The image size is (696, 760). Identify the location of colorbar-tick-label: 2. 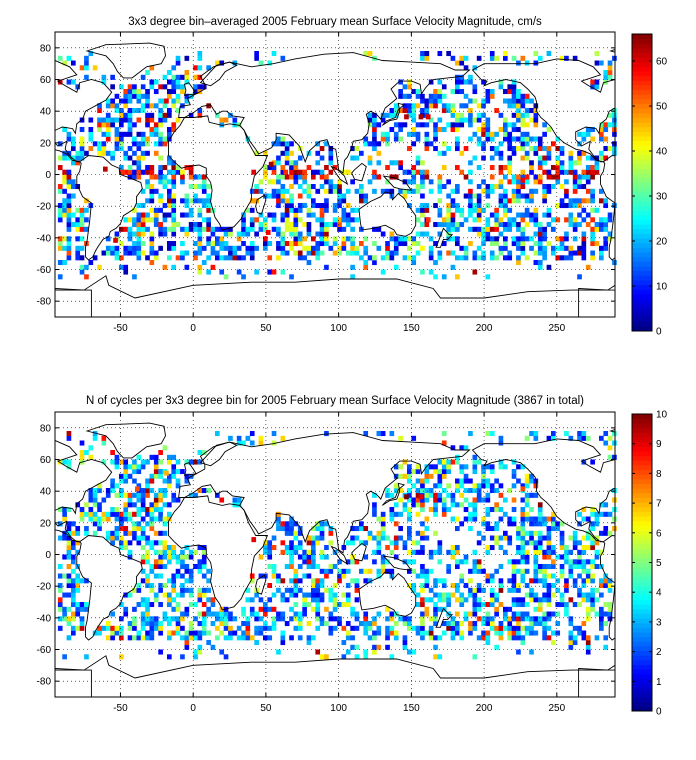
(659, 652).